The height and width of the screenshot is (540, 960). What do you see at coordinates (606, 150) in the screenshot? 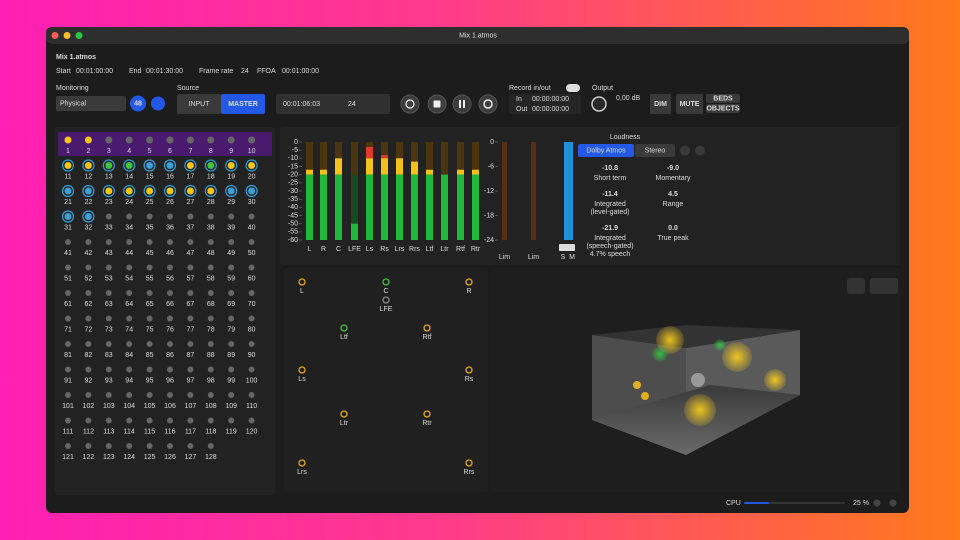
I see `tab-atmos` at bounding box center [606, 150].